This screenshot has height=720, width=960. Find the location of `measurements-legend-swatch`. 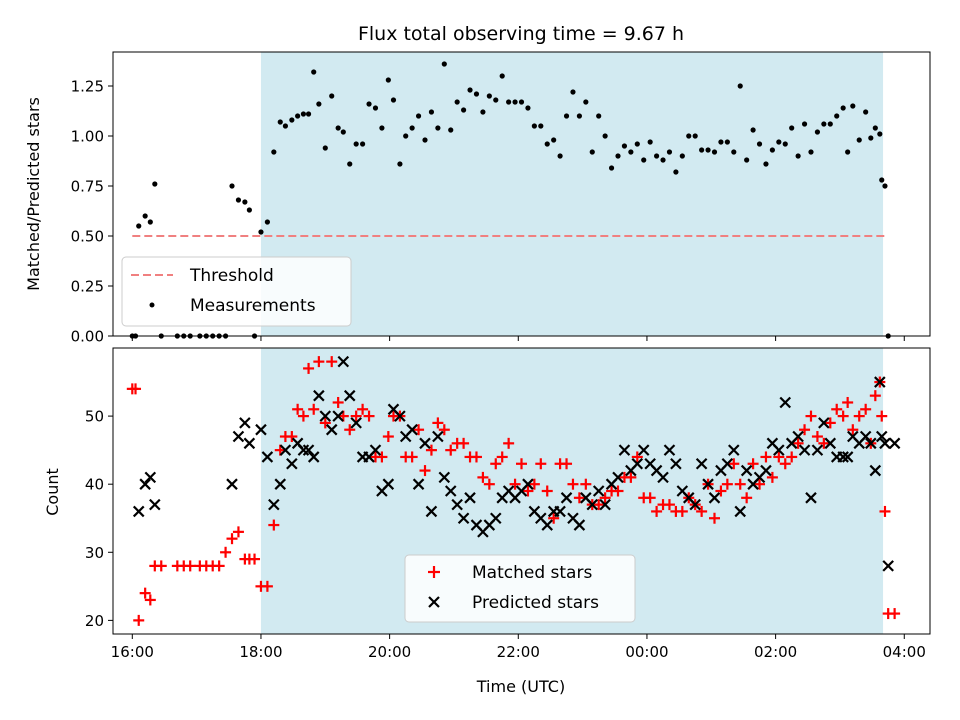

measurements-legend-swatch is located at coordinates (152, 305).